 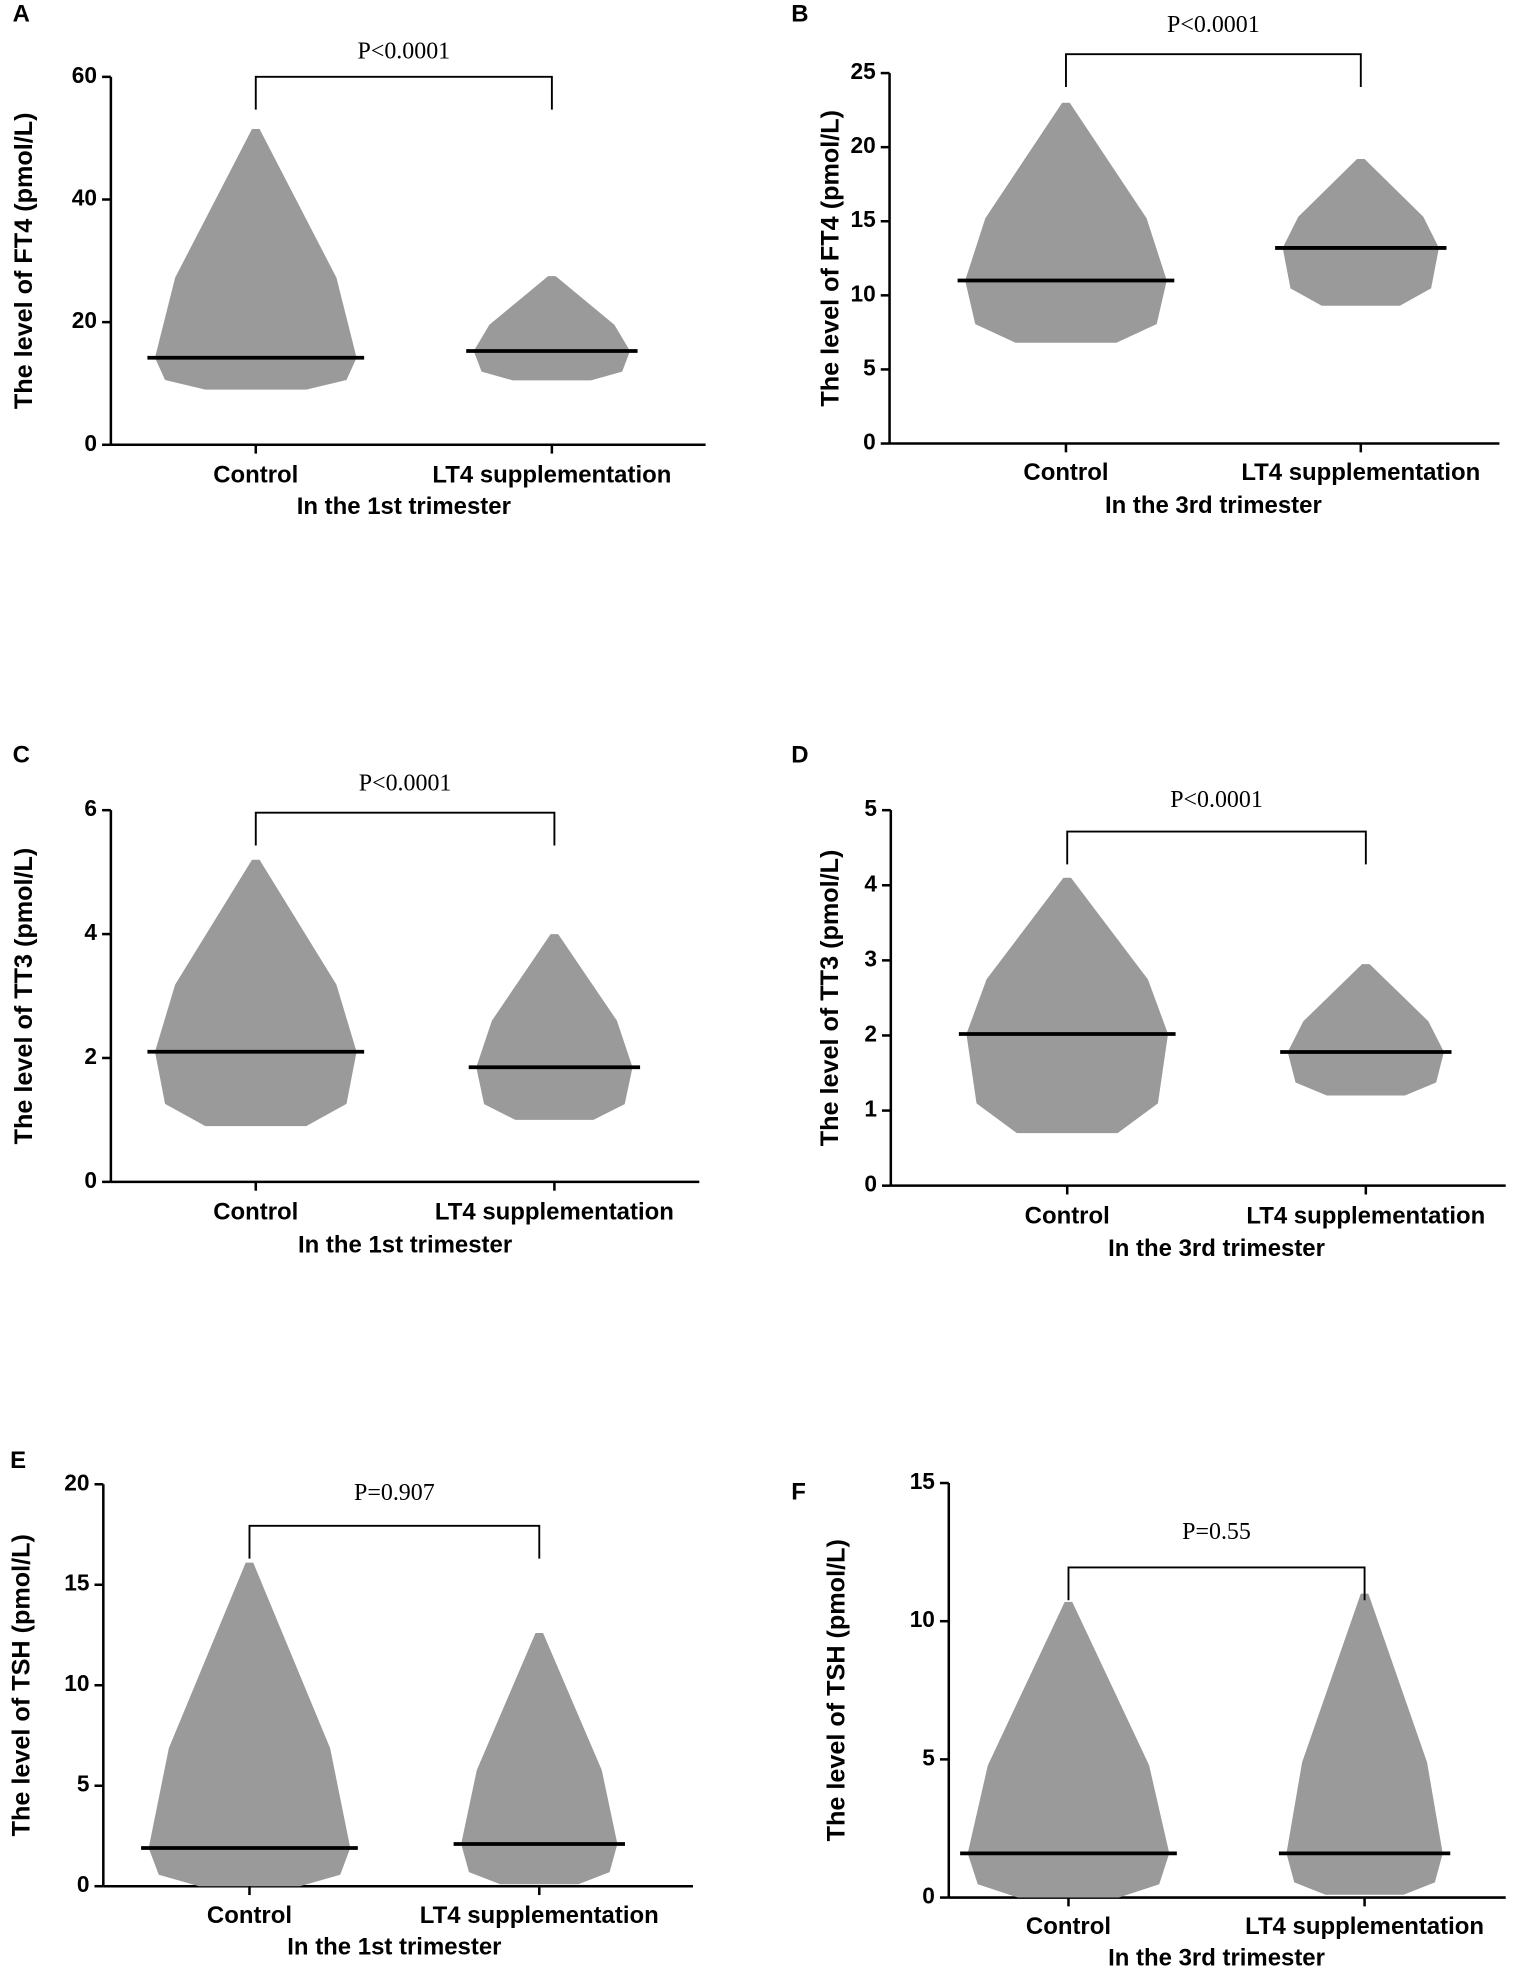 What do you see at coordinates (870, 958) in the screenshot?
I see `y-tick-label: 3` at bounding box center [870, 958].